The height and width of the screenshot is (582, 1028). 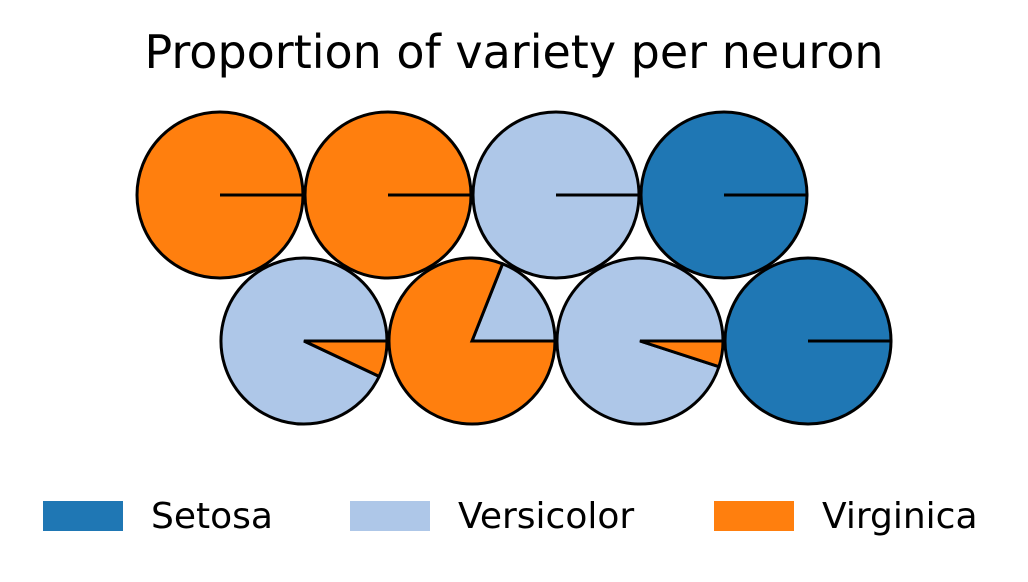 What do you see at coordinates (514, 52) in the screenshot?
I see `chart-title: Proportion of variety per neuron` at bounding box center [514, 52].